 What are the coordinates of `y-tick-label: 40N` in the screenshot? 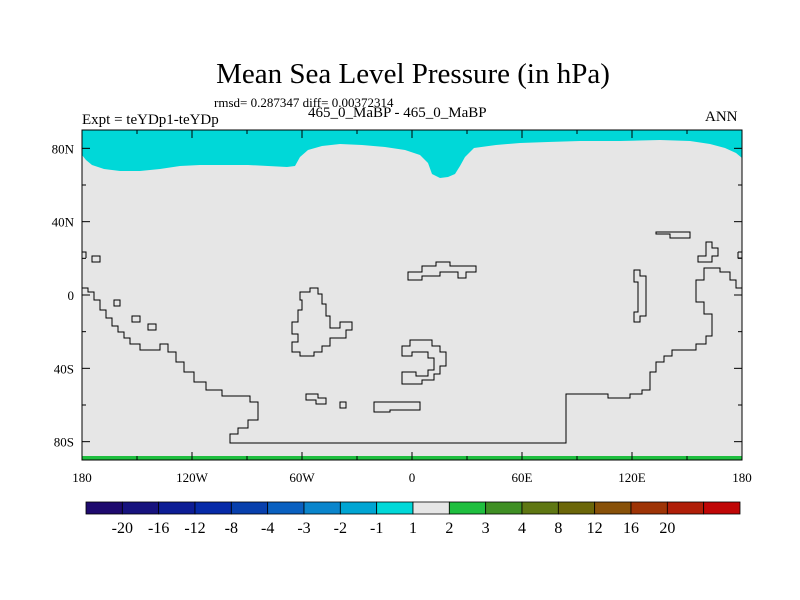 It's located at (63, 222).